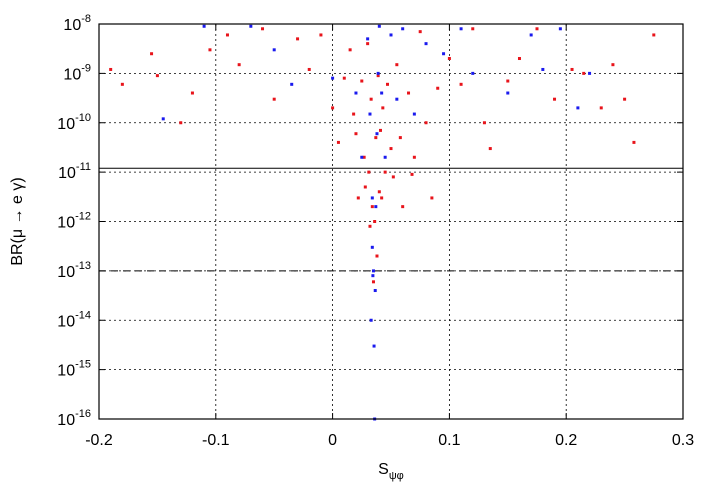  I want to click on x-tick-label: -0.1, so click(216, 440).